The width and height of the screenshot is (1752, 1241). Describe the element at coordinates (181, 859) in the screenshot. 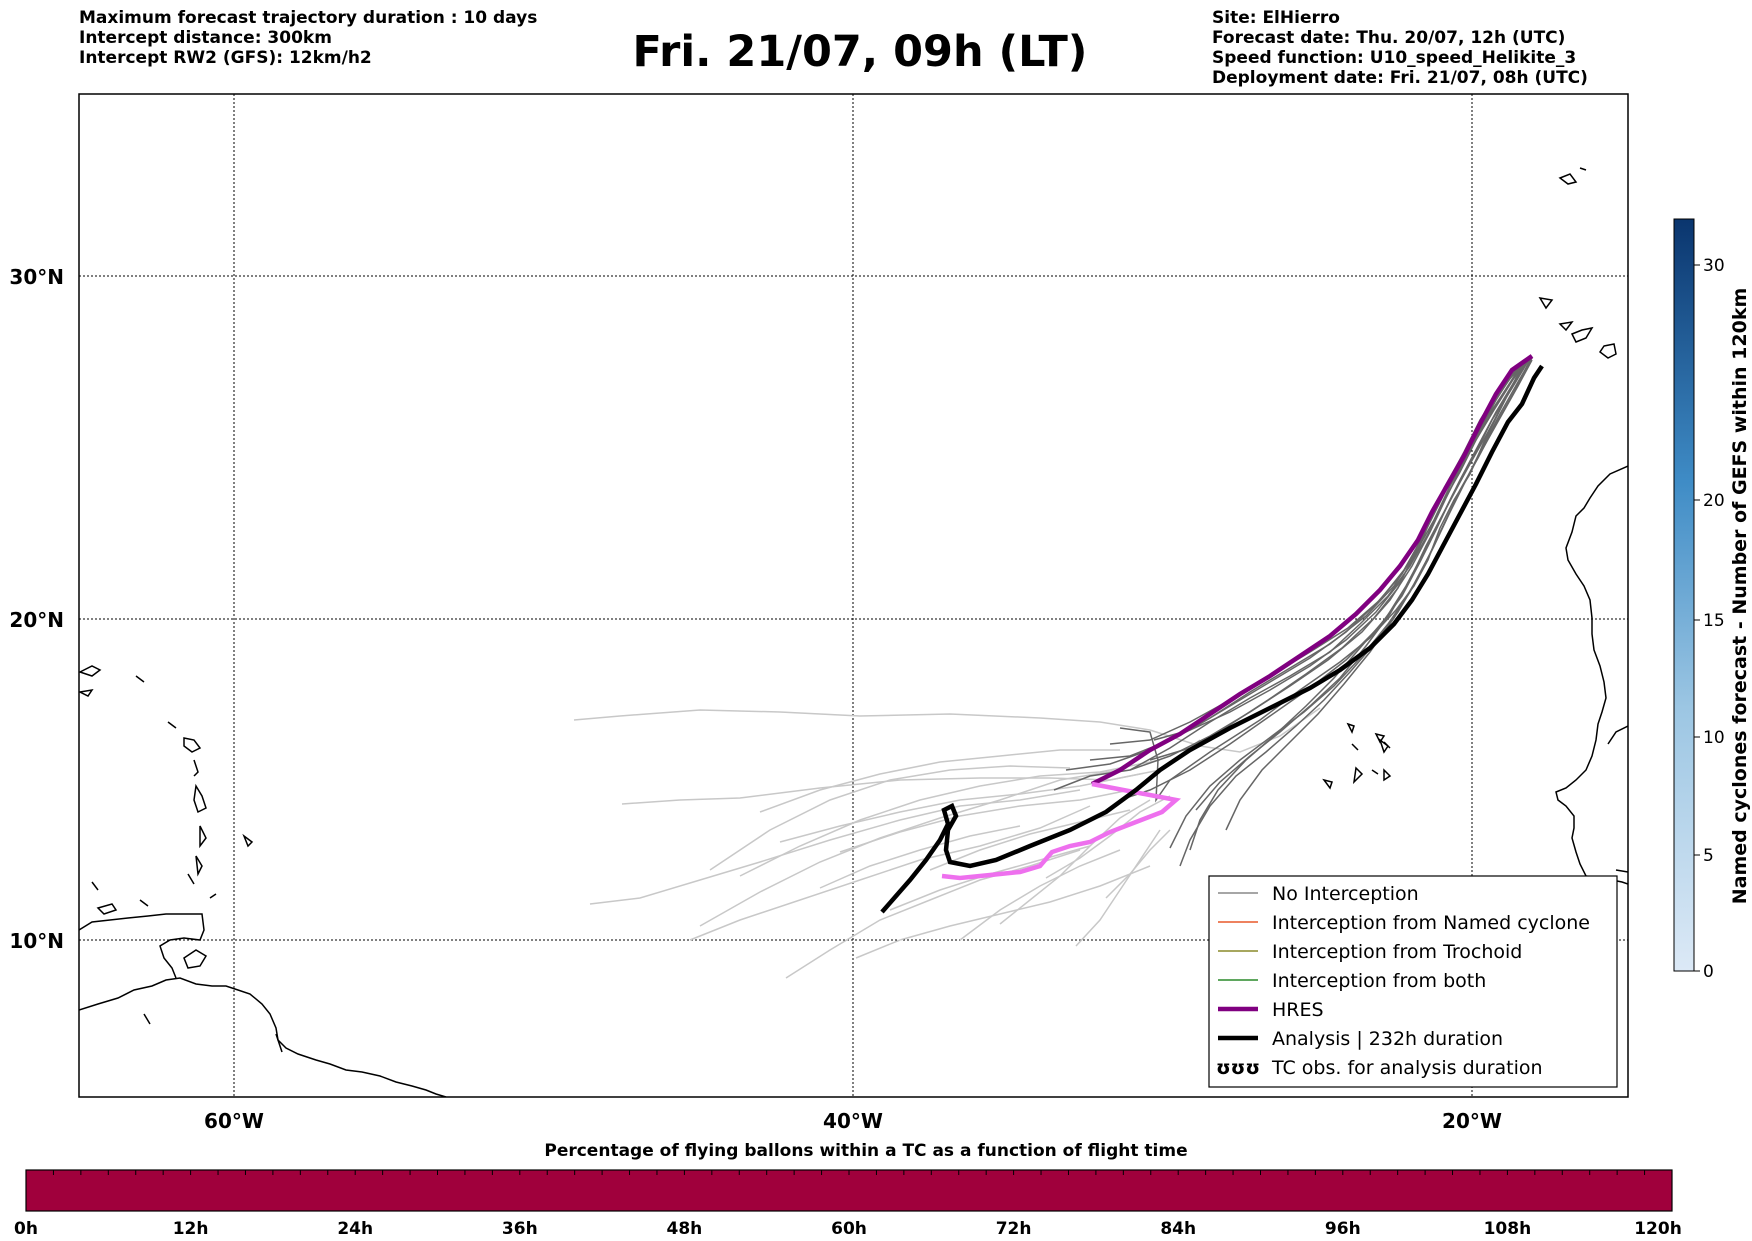

I see `coast-lesser-antilles` at that location.